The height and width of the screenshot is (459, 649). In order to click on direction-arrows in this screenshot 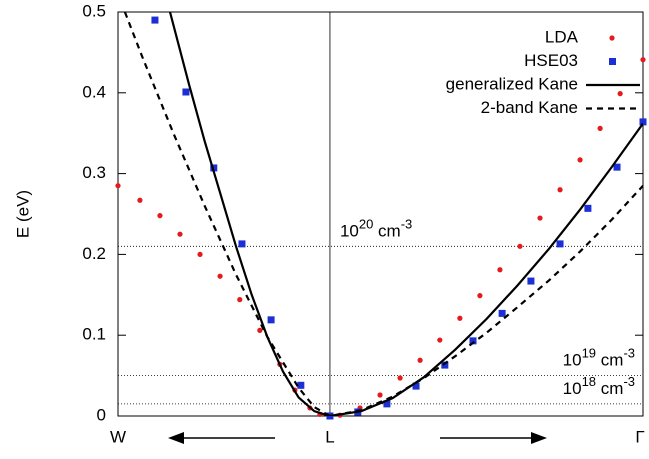, I will do `click(357, 438)`.